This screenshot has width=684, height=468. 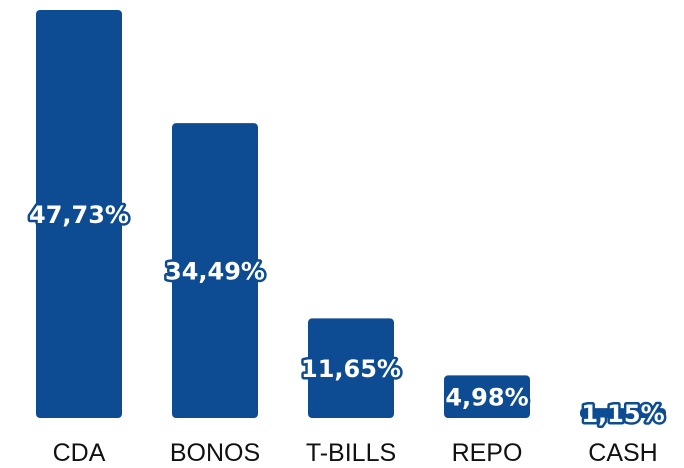 I want to click on category-label-t-bills: T-BILLS, so click(x=351, y=453).